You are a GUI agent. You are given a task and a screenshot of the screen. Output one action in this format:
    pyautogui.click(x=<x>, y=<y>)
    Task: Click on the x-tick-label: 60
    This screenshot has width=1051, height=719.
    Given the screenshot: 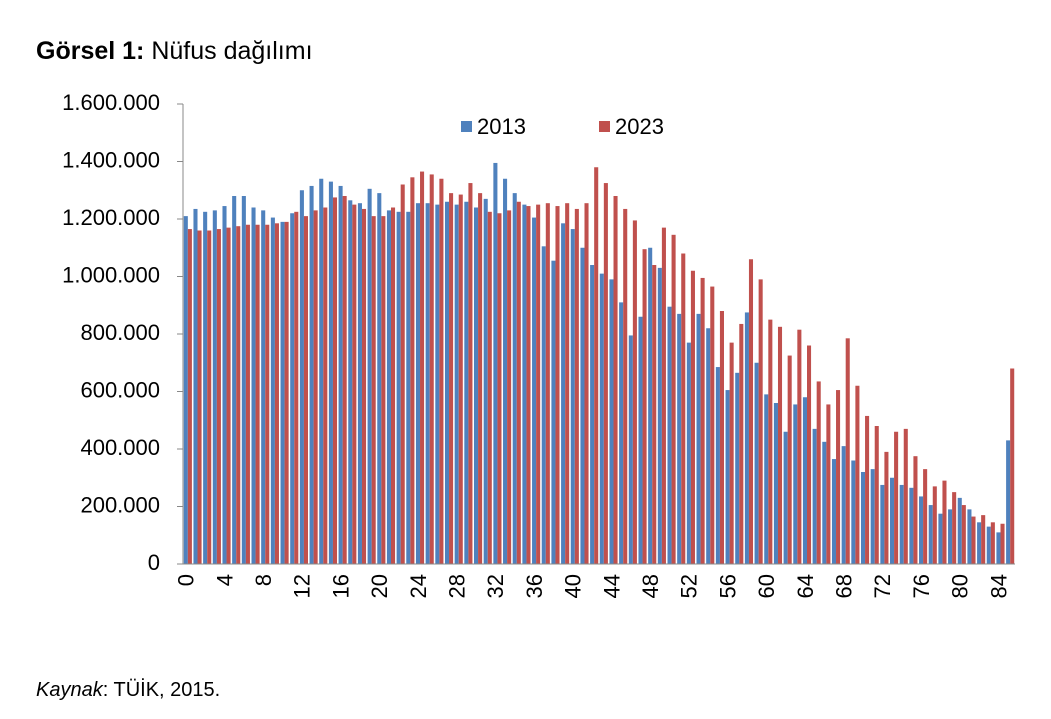 What is the action you would take?
    pyautogui.click(x=766, y=586)
    